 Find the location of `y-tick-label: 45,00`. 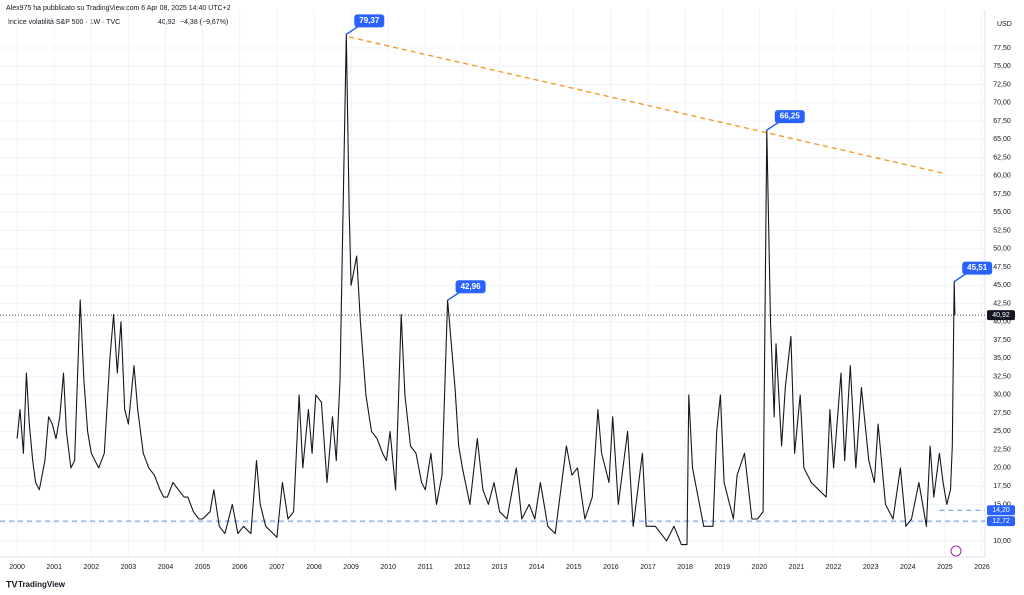

y-tick-label: 45,00 is located at coordinates (1002, 285).